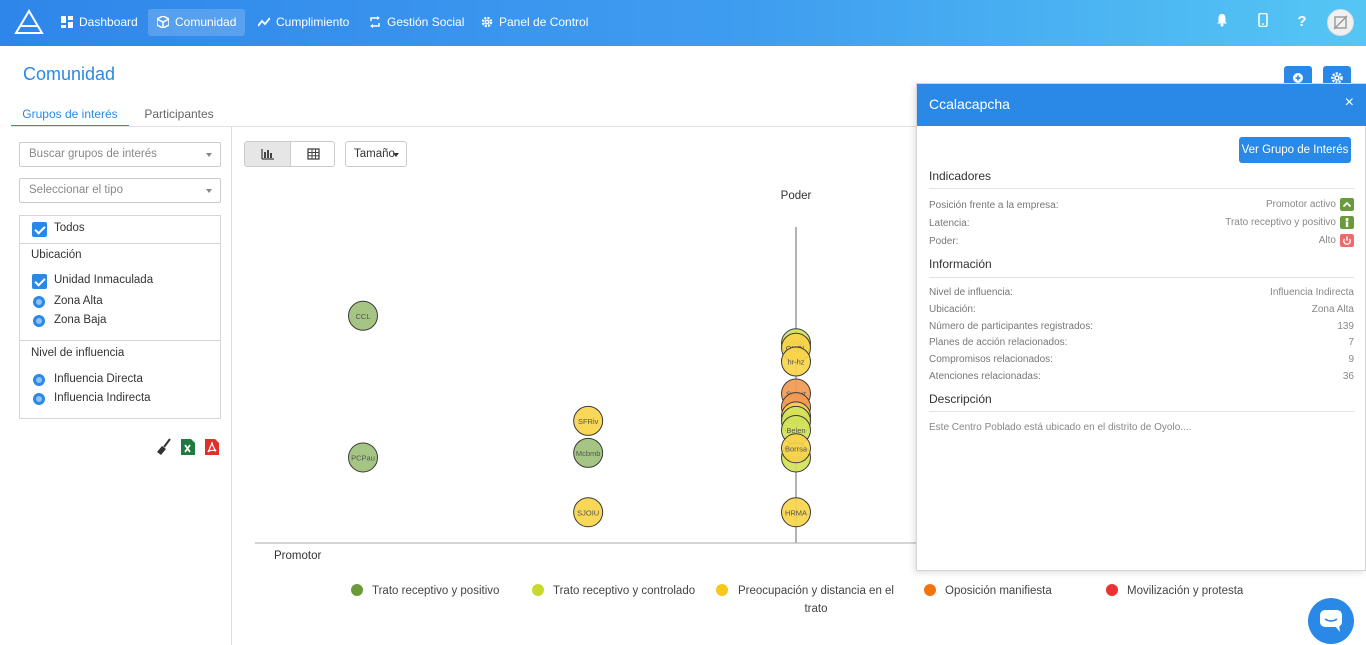 This screenshot has width=1366, height=645. I want to click on indicator-label: Latencia:, so click(949, 223).